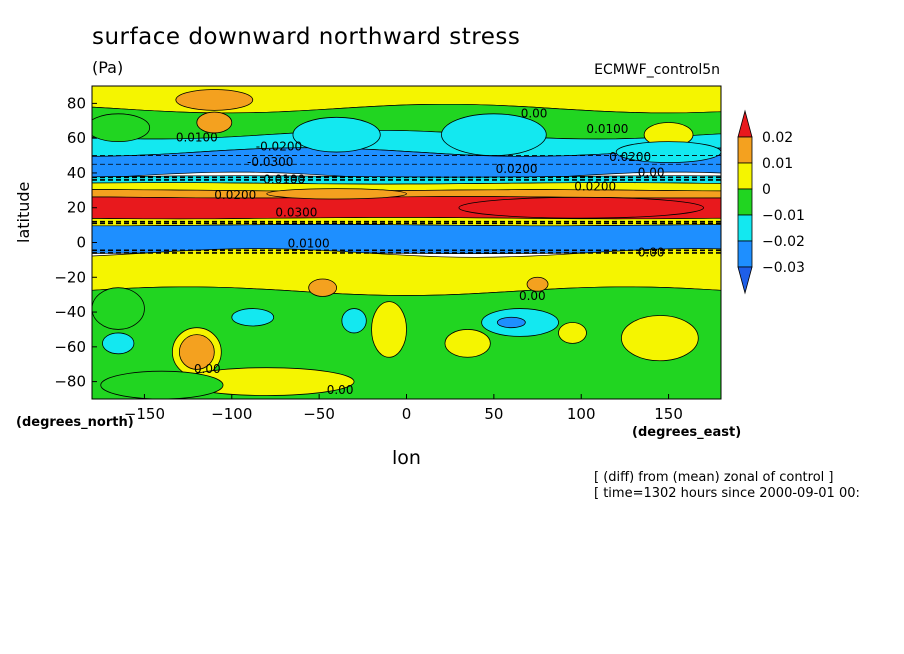 Image resolution: width=904 pixels, height=654 pixels. I want to click on note-time: [ time=1302 hours since 2000-09-01 00:, so click(727, 493).